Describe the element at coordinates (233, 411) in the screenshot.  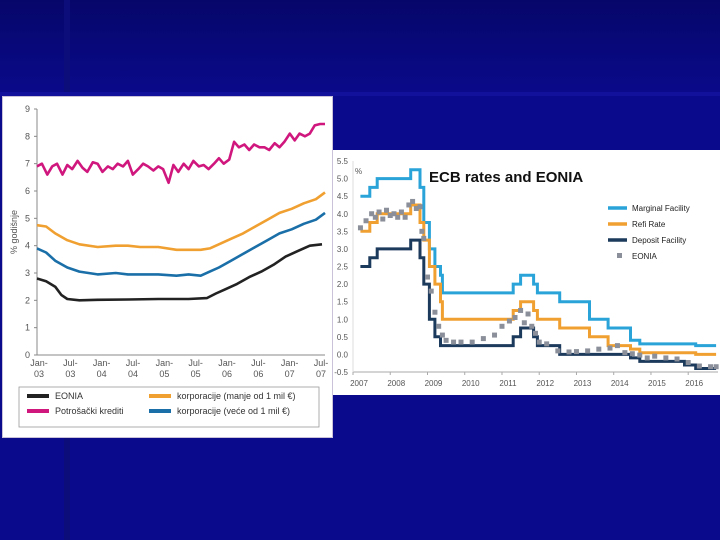
I see `left-legend-label: korporacije (veće od 1 mil €)` at that location.